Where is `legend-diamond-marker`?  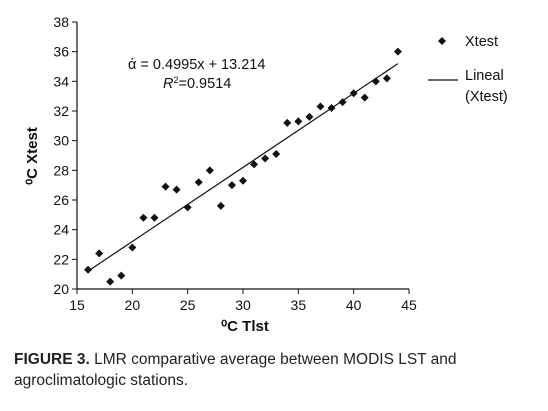
legend-diamond-marker is located at coordinates (442, 41).